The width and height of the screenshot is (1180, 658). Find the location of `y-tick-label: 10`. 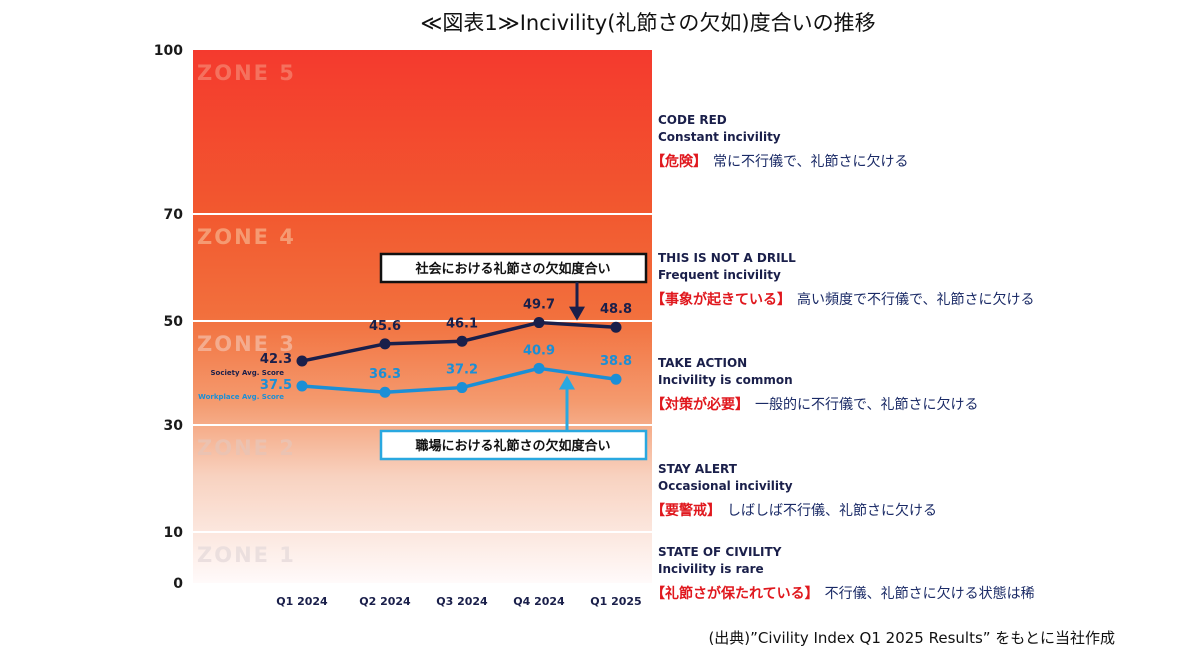

y-tick-label: 10 is located at coordinates (174, 533).